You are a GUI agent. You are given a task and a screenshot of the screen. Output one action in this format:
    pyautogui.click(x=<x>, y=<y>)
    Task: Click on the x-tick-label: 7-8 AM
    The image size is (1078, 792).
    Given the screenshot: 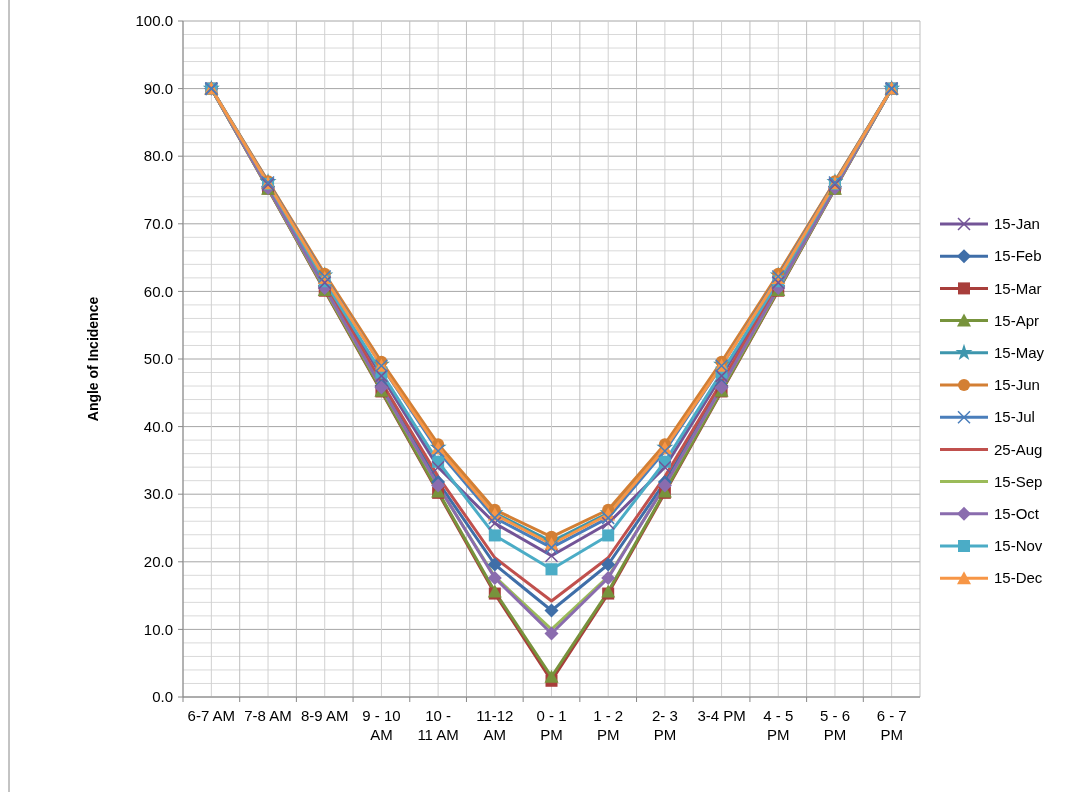 What is the action you would take?
    pyautogui.click(x=268, y=715)
    